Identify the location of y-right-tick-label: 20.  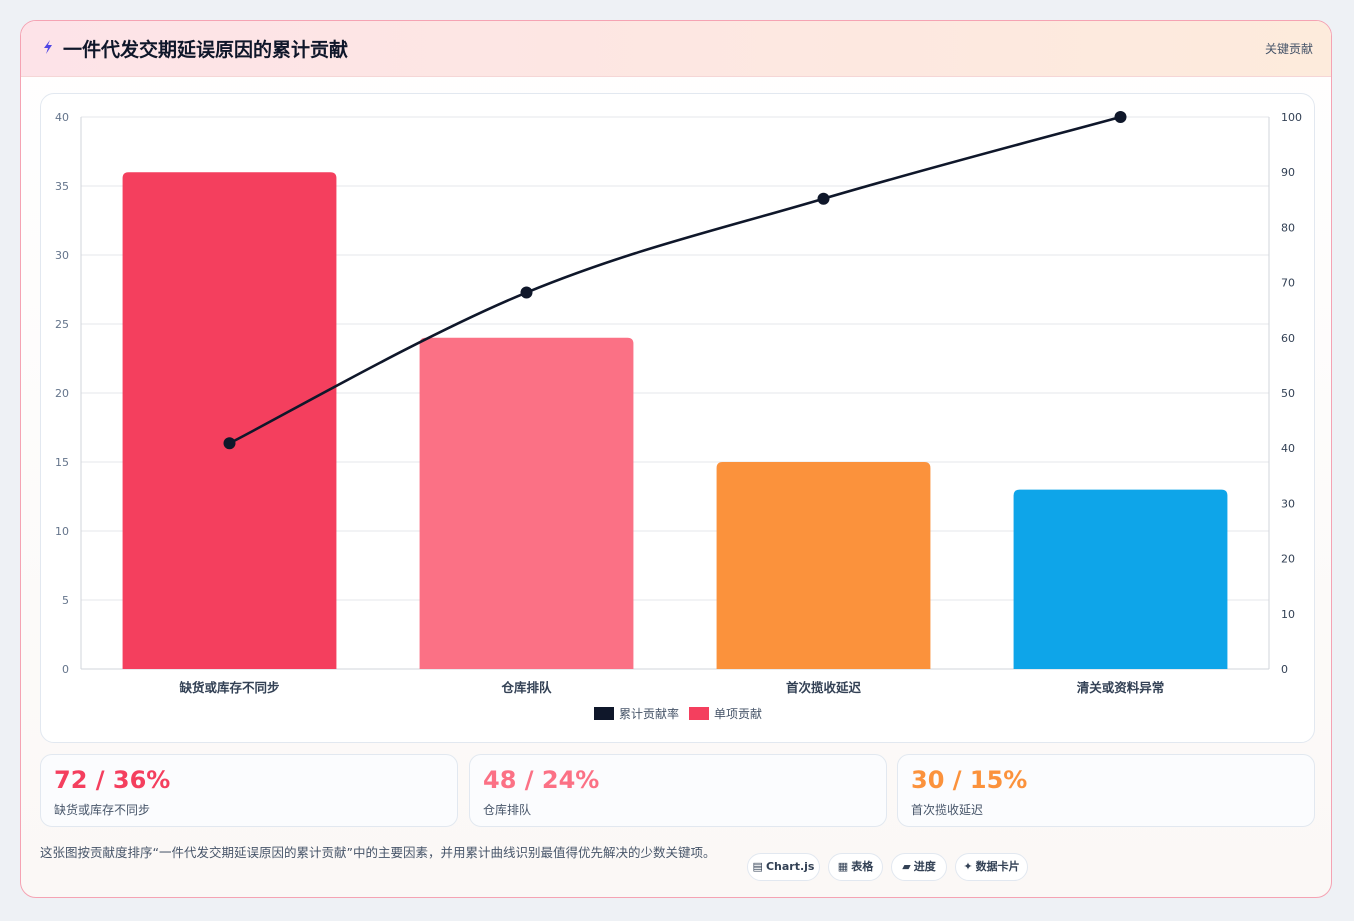
(1288, 559).